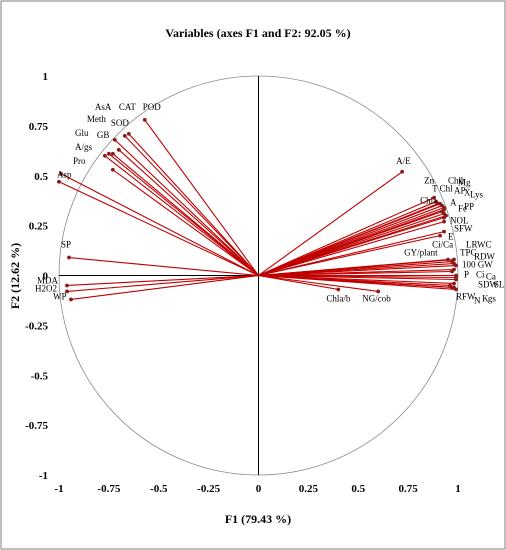 This screenshot has height=550, width=506. What do you see at coordinates (453, 203) in the screenshot?
I see `variable-label: A` at bounding box center [453, 203].